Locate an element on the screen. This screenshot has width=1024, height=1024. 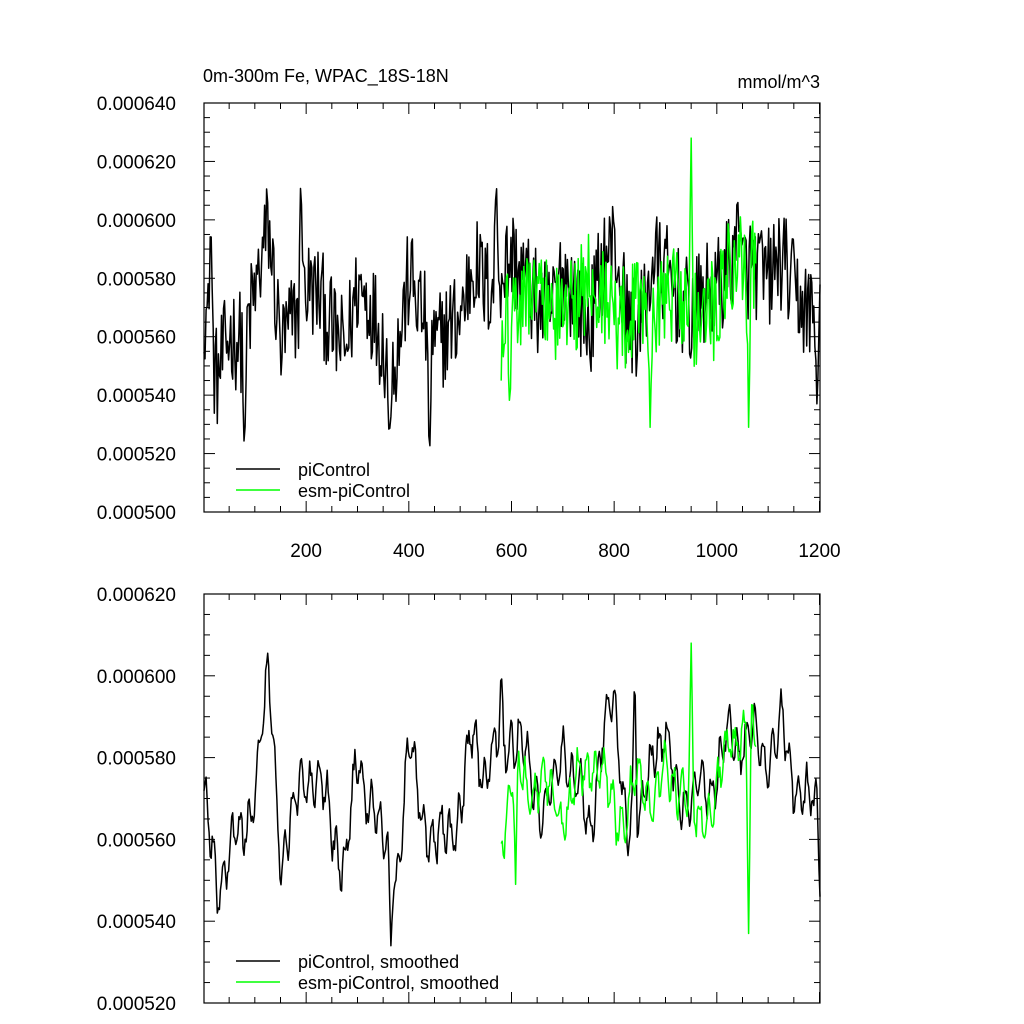
y-tick-label-6-p0: 0.000620 is located at coordinates (136, 162).